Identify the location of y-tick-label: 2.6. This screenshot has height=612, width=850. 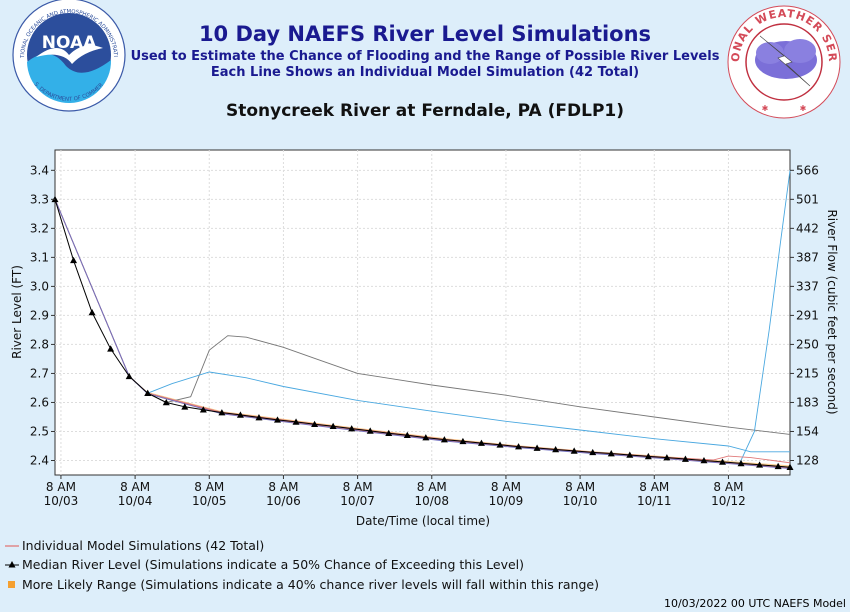
(39, 402).